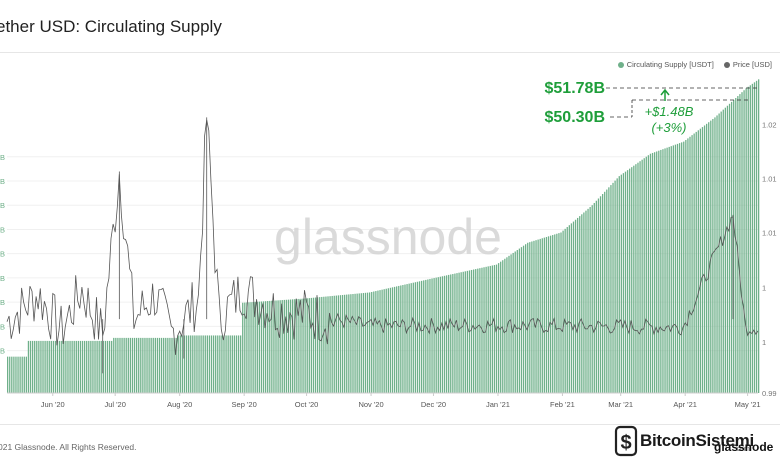 The image size is (780, 470). What do you see at coordinates (764, 288) in the screenshot?
I see `right-tick-label: 1` at bounding box center [764, 288].